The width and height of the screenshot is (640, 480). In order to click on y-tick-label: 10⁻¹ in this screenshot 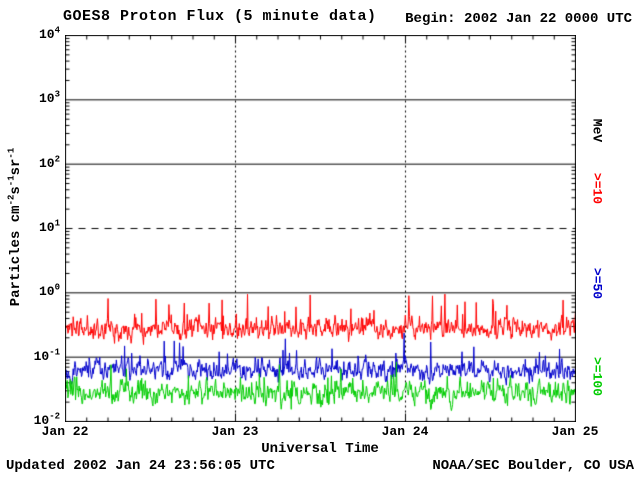, I will do `click(46, 355)`.